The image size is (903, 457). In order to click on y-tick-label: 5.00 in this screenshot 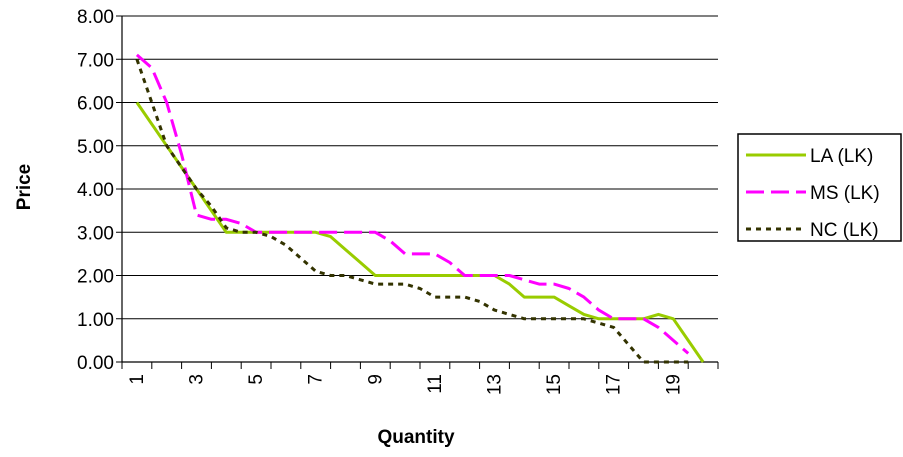, I will do `click(95, 147)`.